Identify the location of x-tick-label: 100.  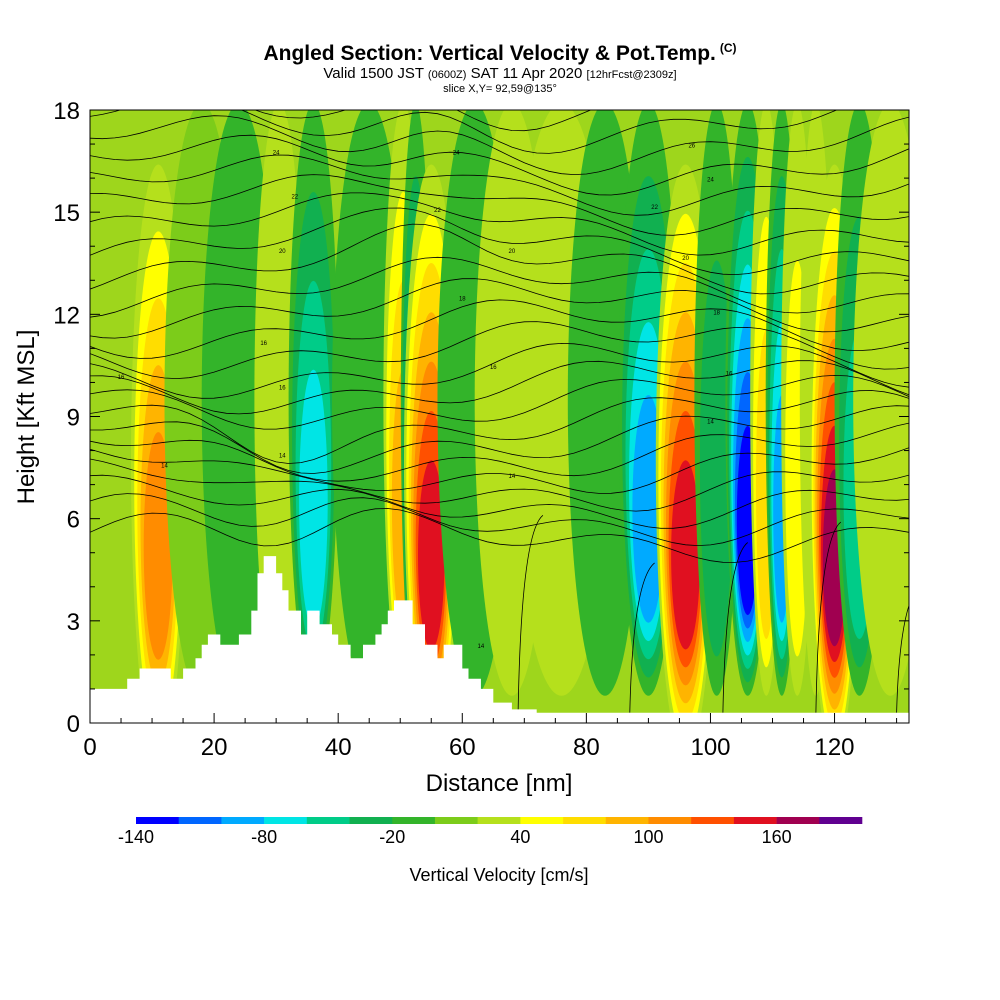
(710, 747).